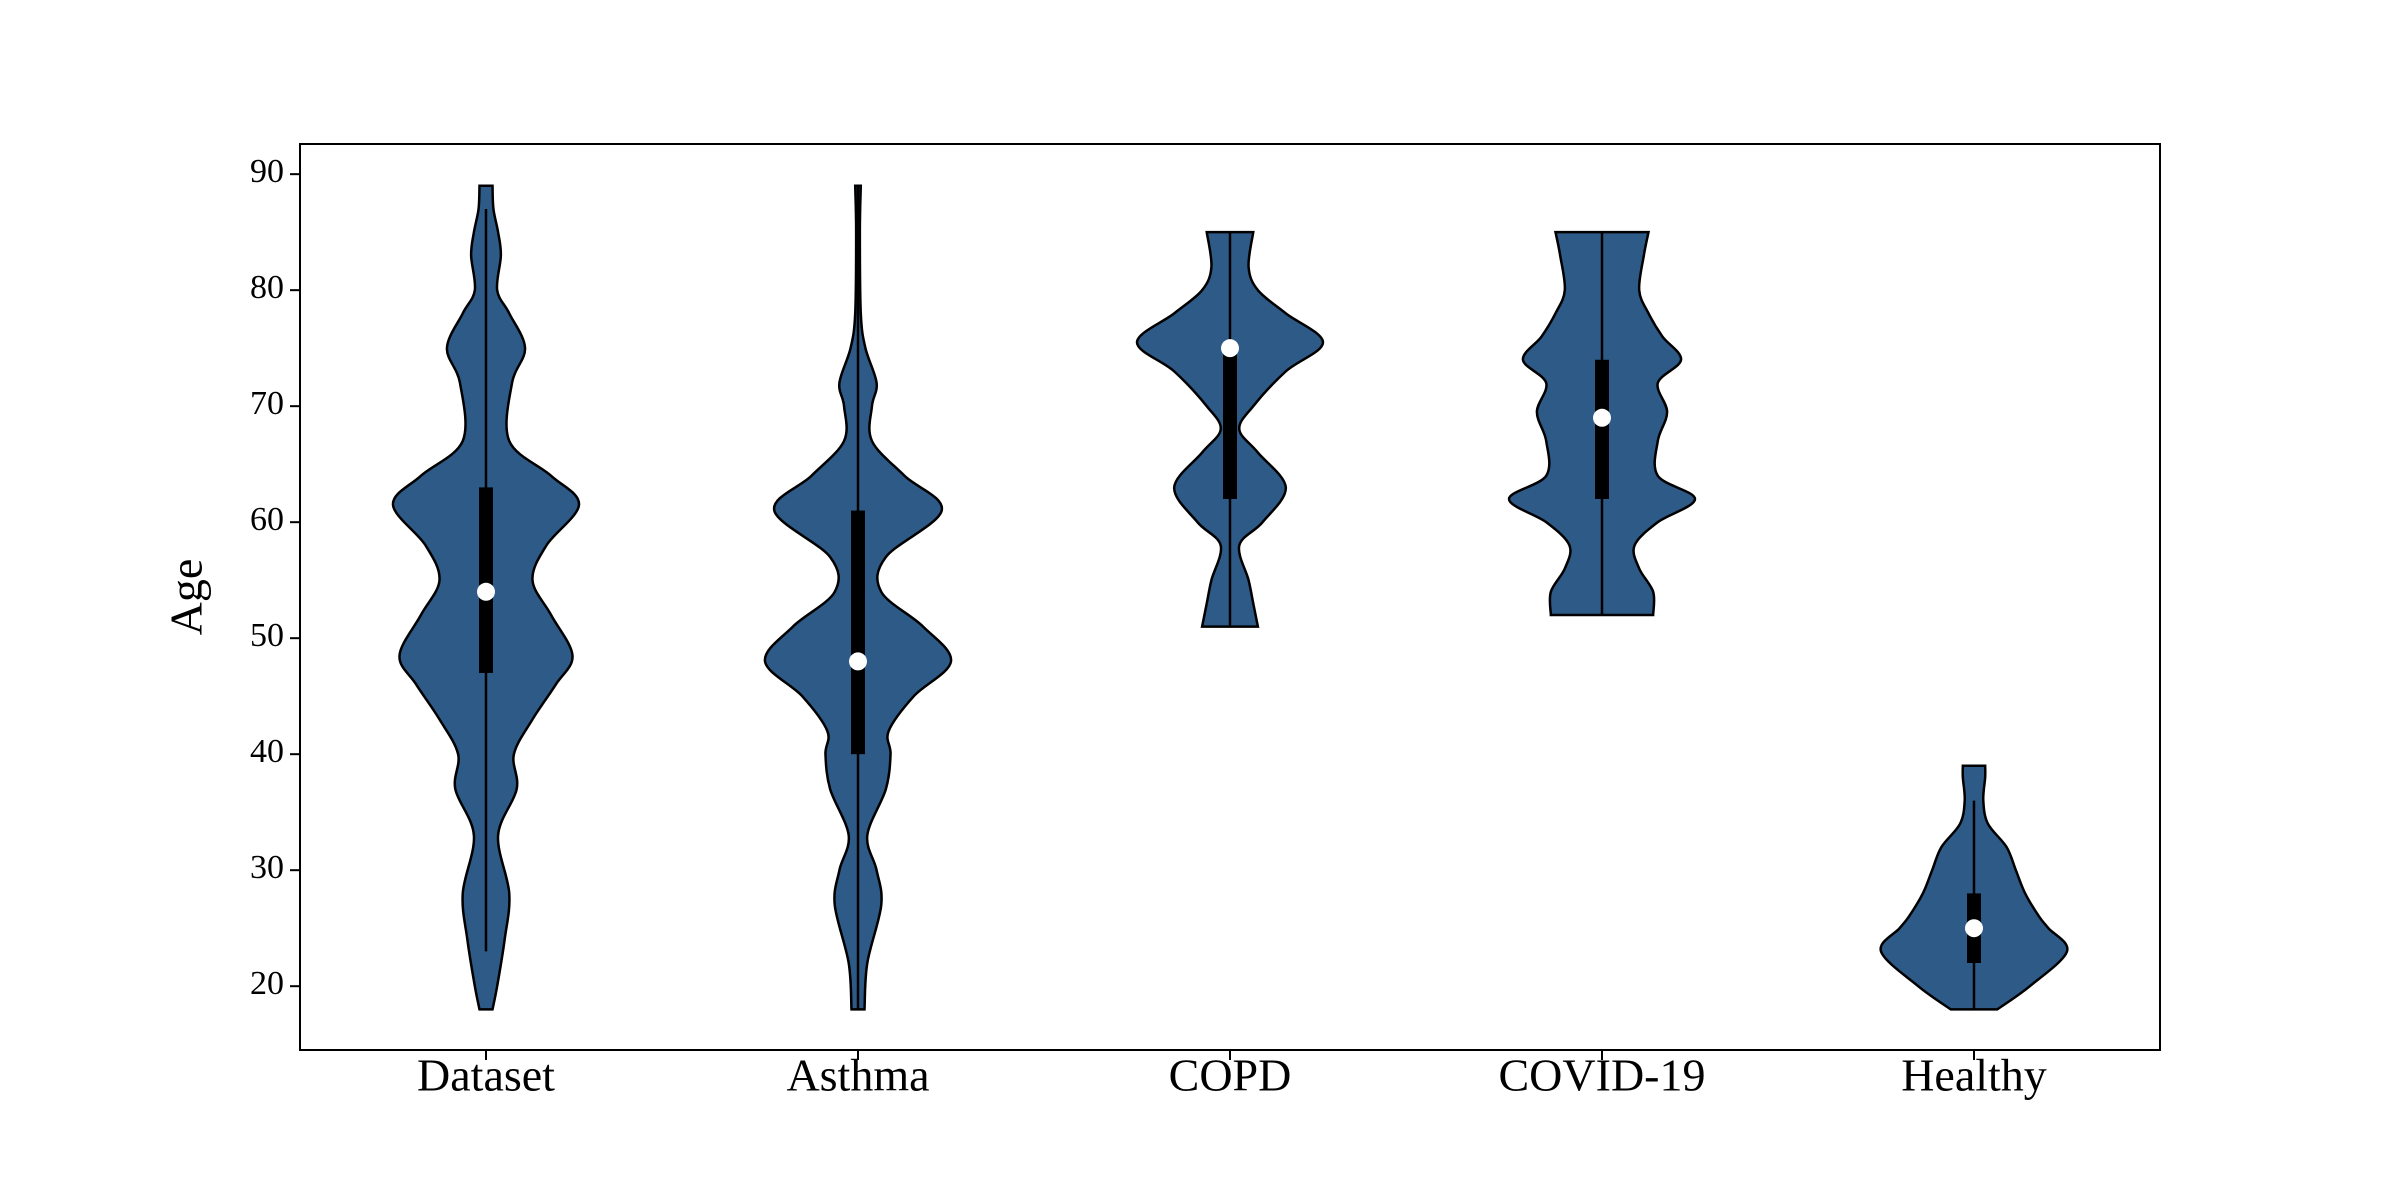  What do you see at coordinates (267, 635) in the screenshot?
I see `y-tick-label: 50` at bounding box center [267, 635].